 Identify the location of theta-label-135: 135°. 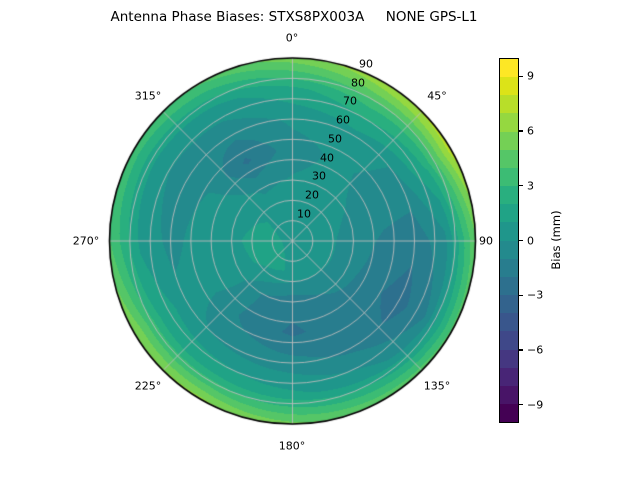
(437, 386).